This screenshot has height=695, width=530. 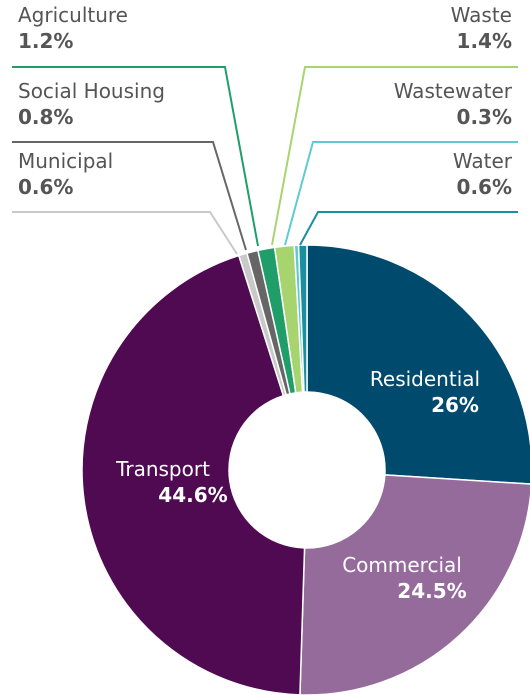 I want to click on slice-label: Wastewater, so click(x=453, y=91).